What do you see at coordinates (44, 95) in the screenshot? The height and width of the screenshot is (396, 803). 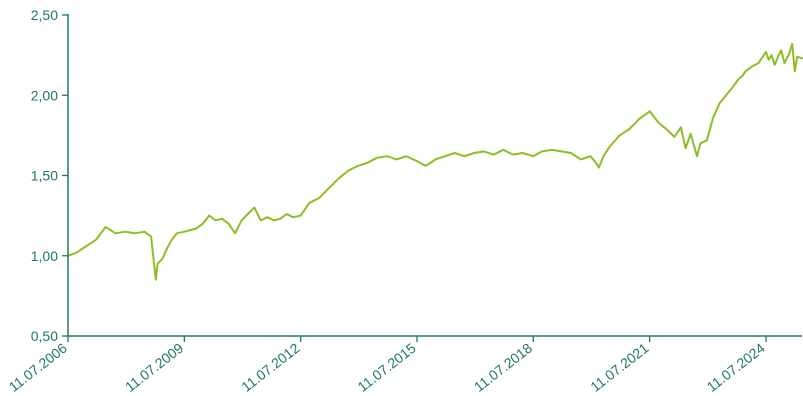 I see `y-tick-label: 2,00` at bounding box center [44, 95].